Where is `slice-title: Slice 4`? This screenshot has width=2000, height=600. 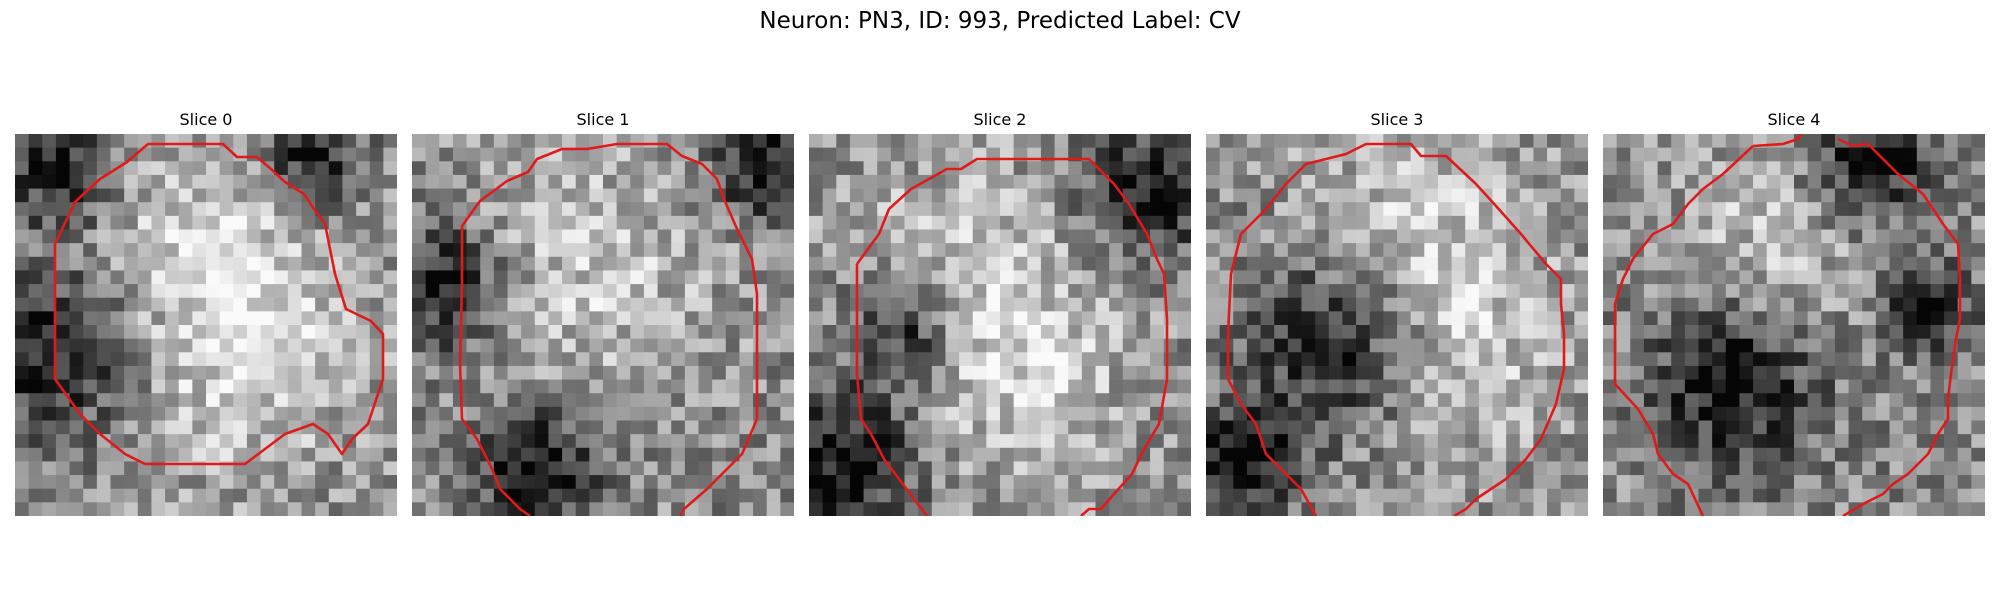 slice-title: Slice 4 is located at coordinates (1794, 119).